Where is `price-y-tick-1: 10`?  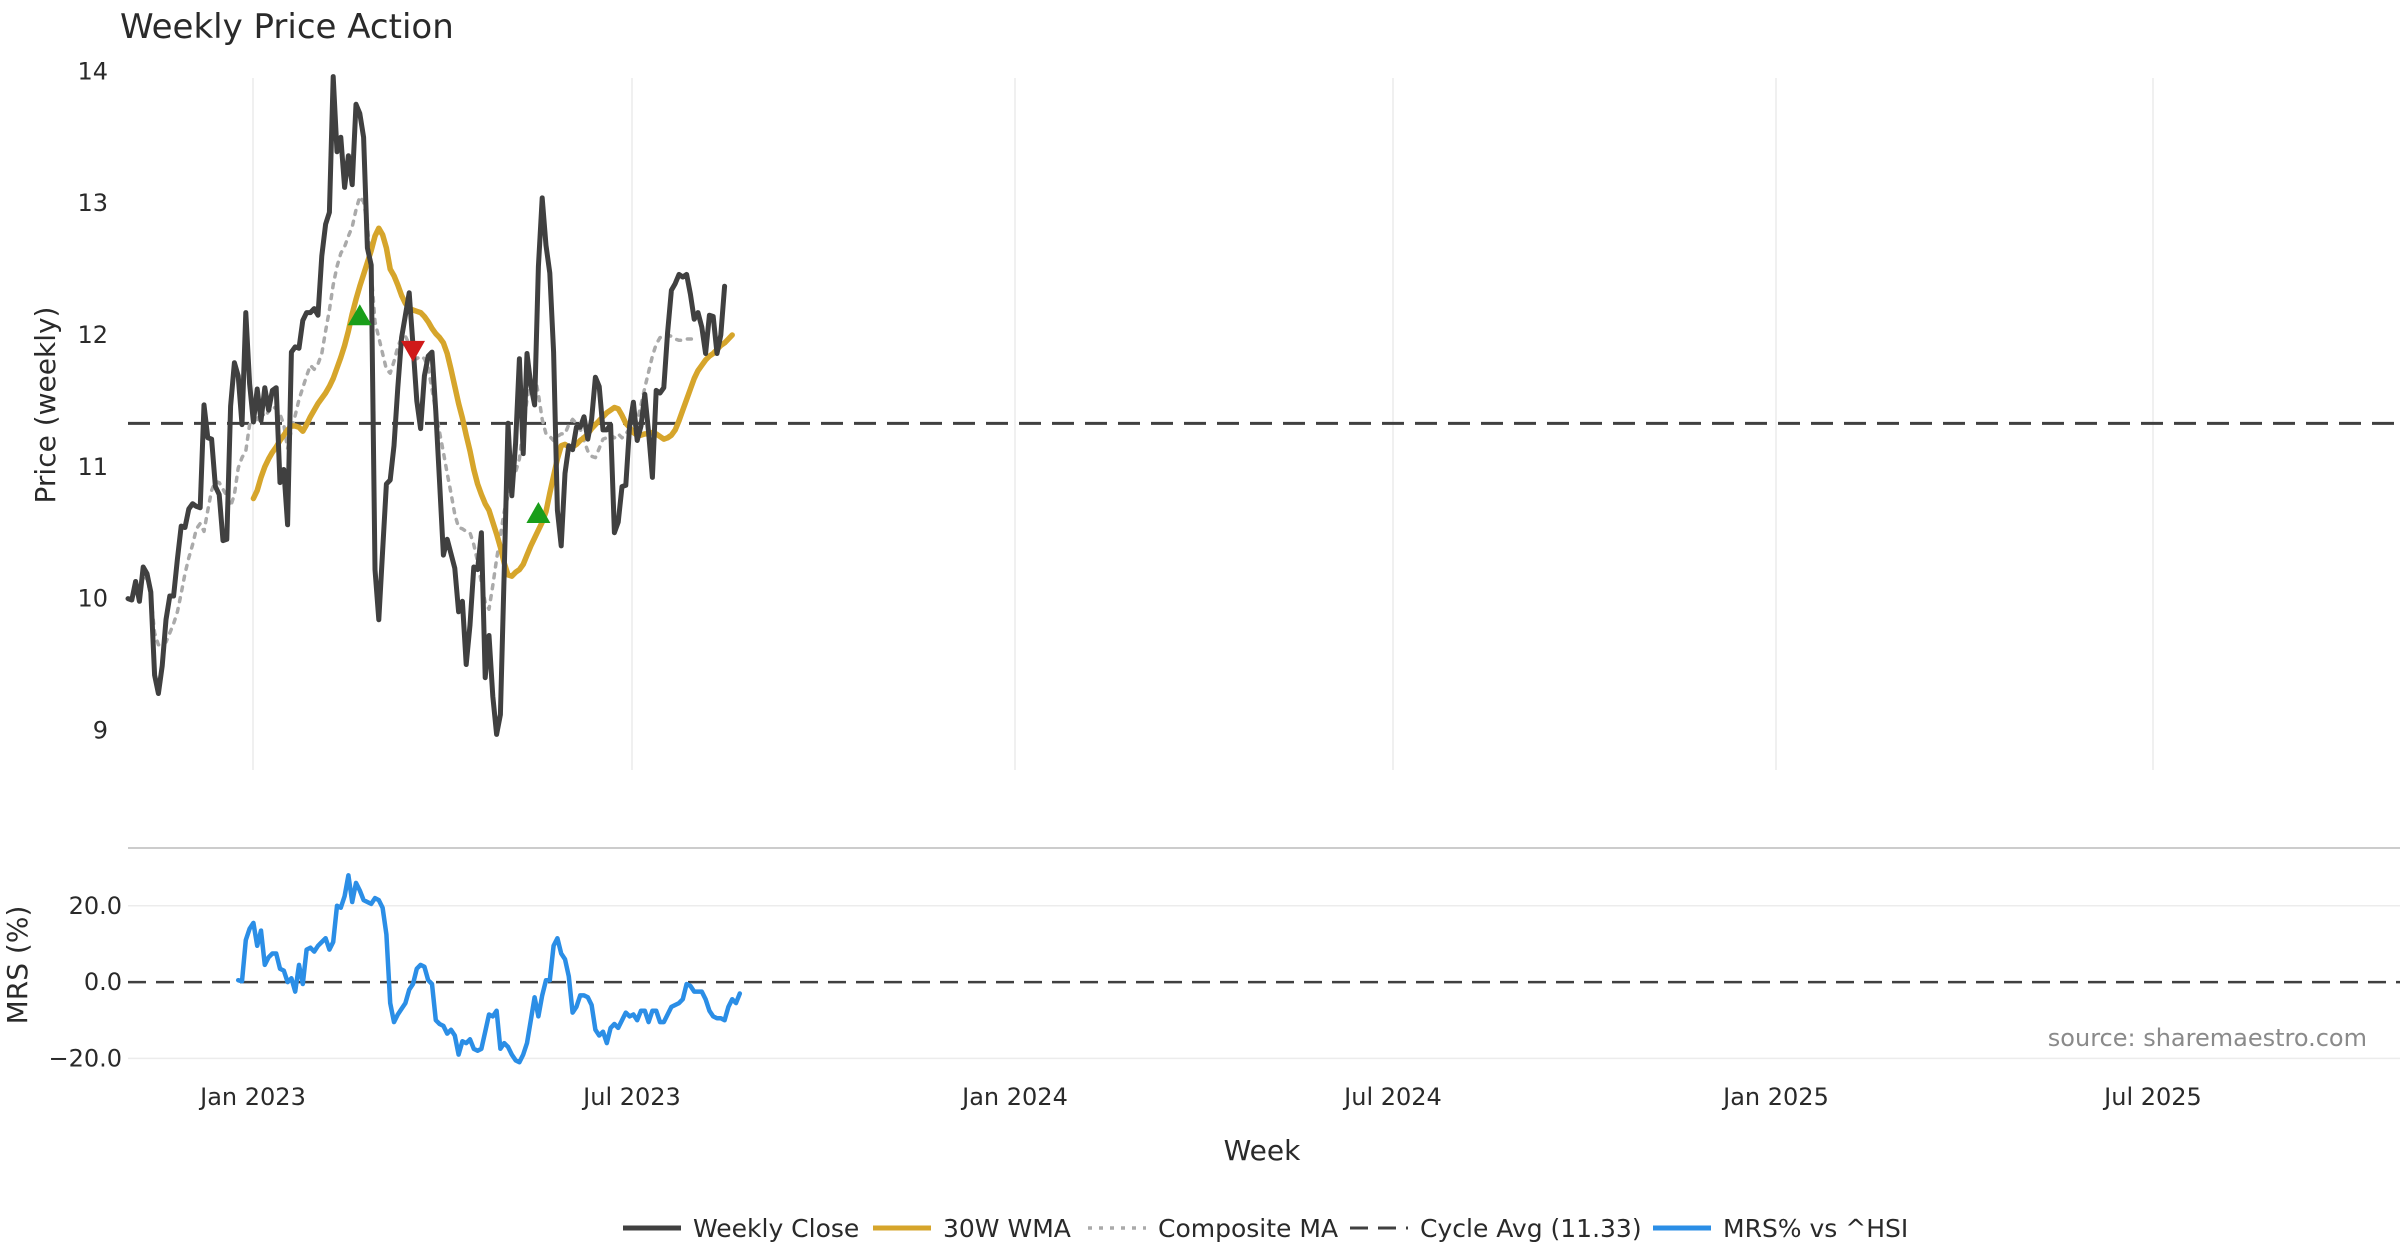 price-y-tick-1: 10 is located at coordinates (92, 599).